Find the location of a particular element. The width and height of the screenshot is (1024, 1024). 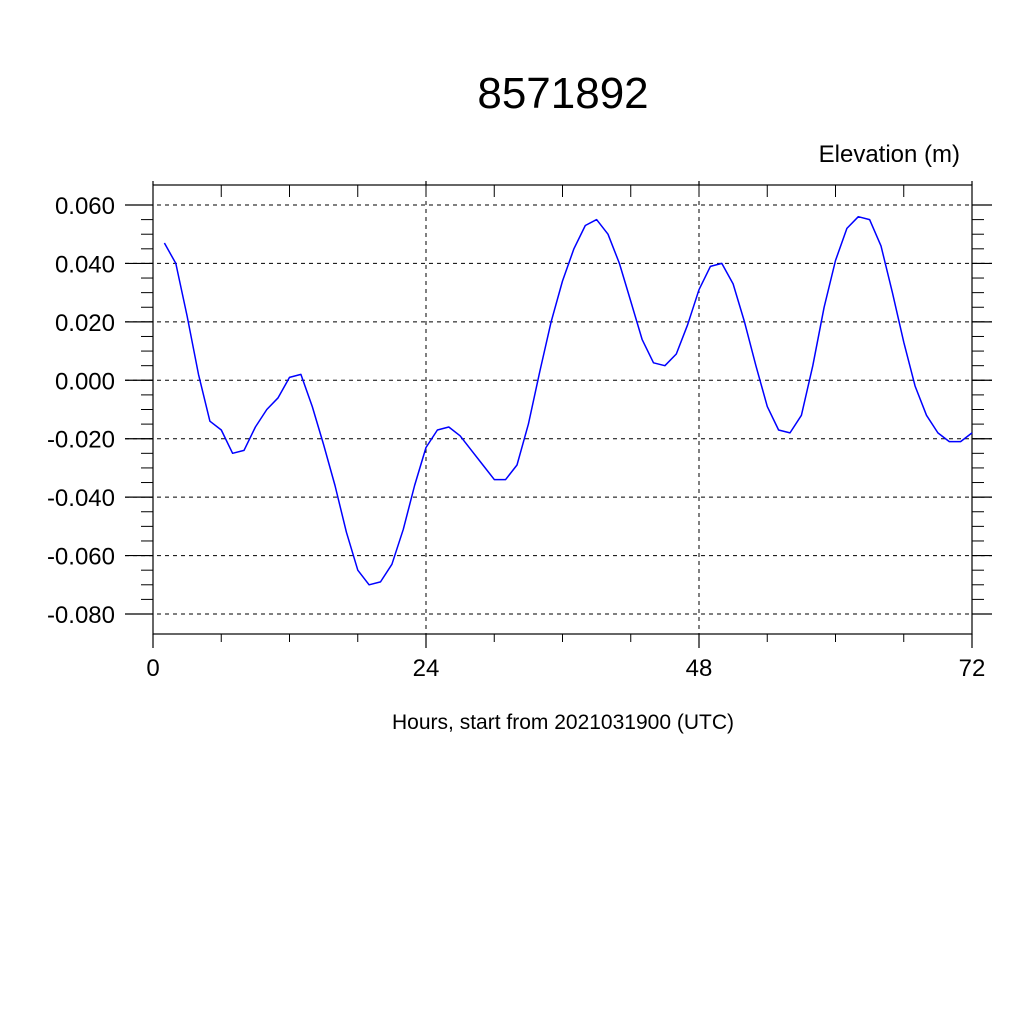

x-tick-label: 24 is located at coordinates (426, 668).